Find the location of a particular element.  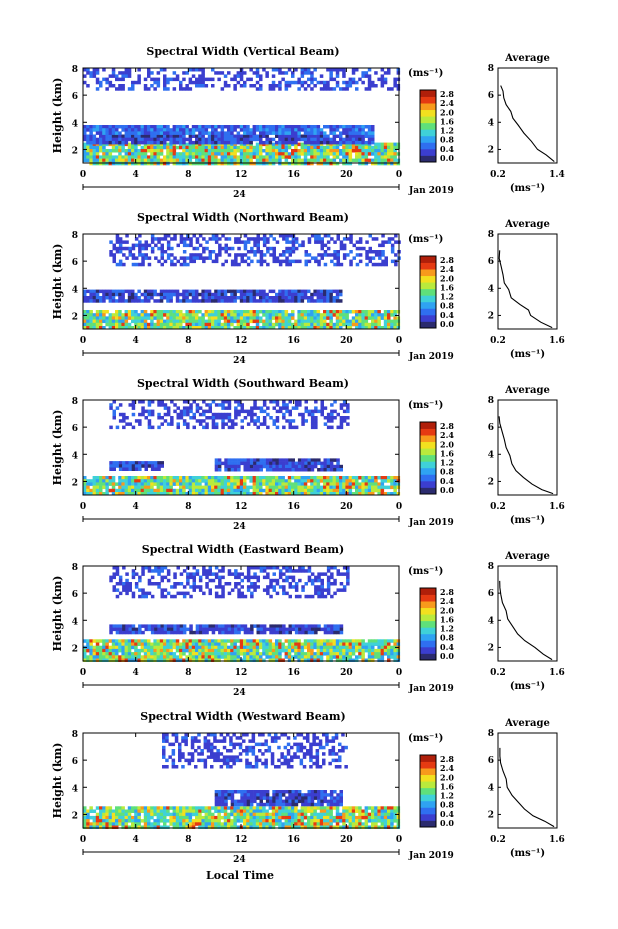

date-label: Jan 2019 is located at coordinates (431, 523).